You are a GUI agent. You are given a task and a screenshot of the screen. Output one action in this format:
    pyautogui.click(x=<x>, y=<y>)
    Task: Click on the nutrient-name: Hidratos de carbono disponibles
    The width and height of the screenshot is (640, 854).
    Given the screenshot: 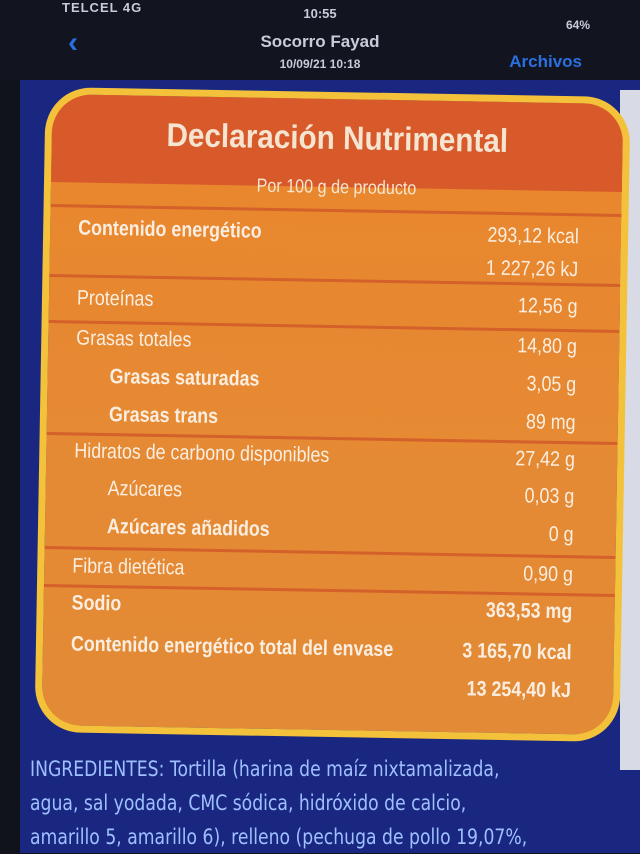 What is the action you would take?
    pyautogui.click(x=201, y=454)
    